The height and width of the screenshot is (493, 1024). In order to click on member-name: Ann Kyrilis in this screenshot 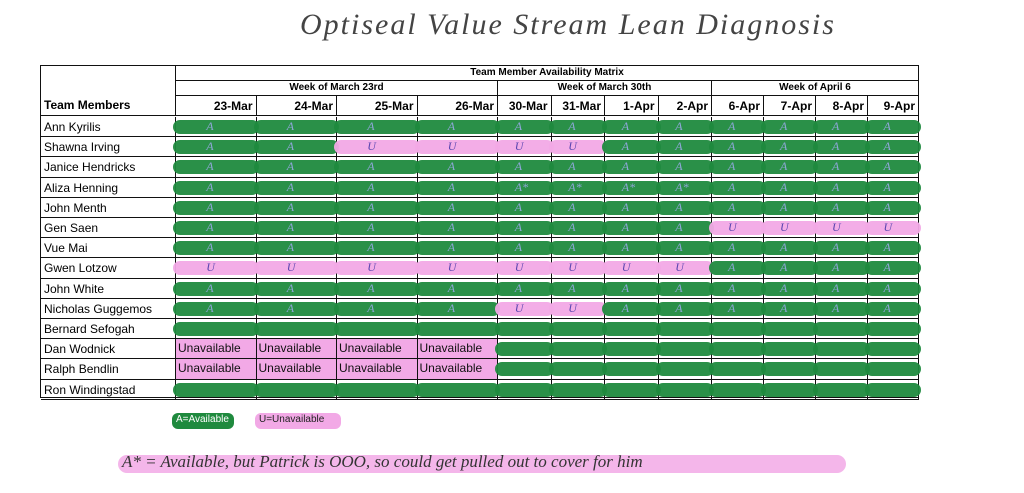, I will do `click(108, 127)`.